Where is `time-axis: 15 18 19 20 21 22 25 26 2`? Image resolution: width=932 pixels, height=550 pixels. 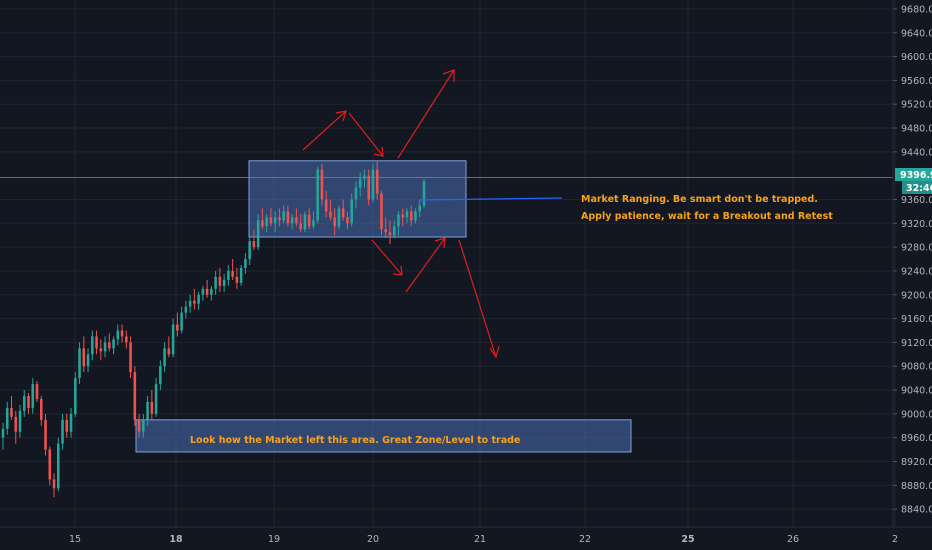
time-axis: 15 18 19 20 21 22 25 26 2 is located at coordinates (466, 535).